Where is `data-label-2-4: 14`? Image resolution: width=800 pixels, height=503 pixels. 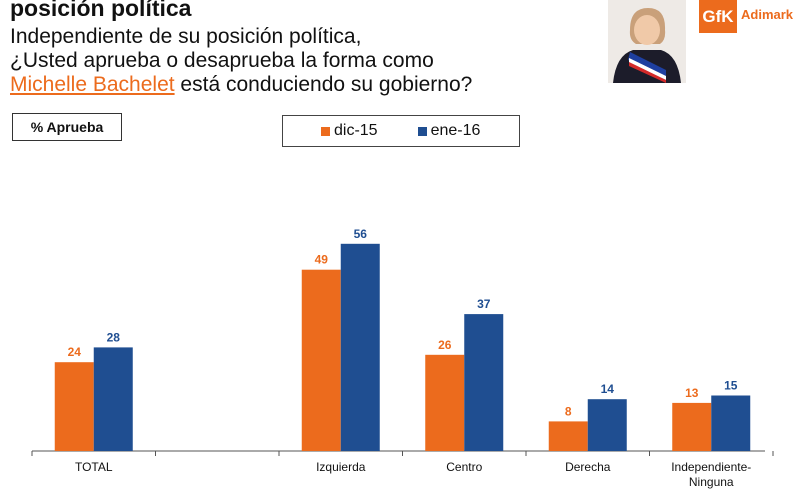
data-label-2-4: 14 is located at coordinates (608, 389).